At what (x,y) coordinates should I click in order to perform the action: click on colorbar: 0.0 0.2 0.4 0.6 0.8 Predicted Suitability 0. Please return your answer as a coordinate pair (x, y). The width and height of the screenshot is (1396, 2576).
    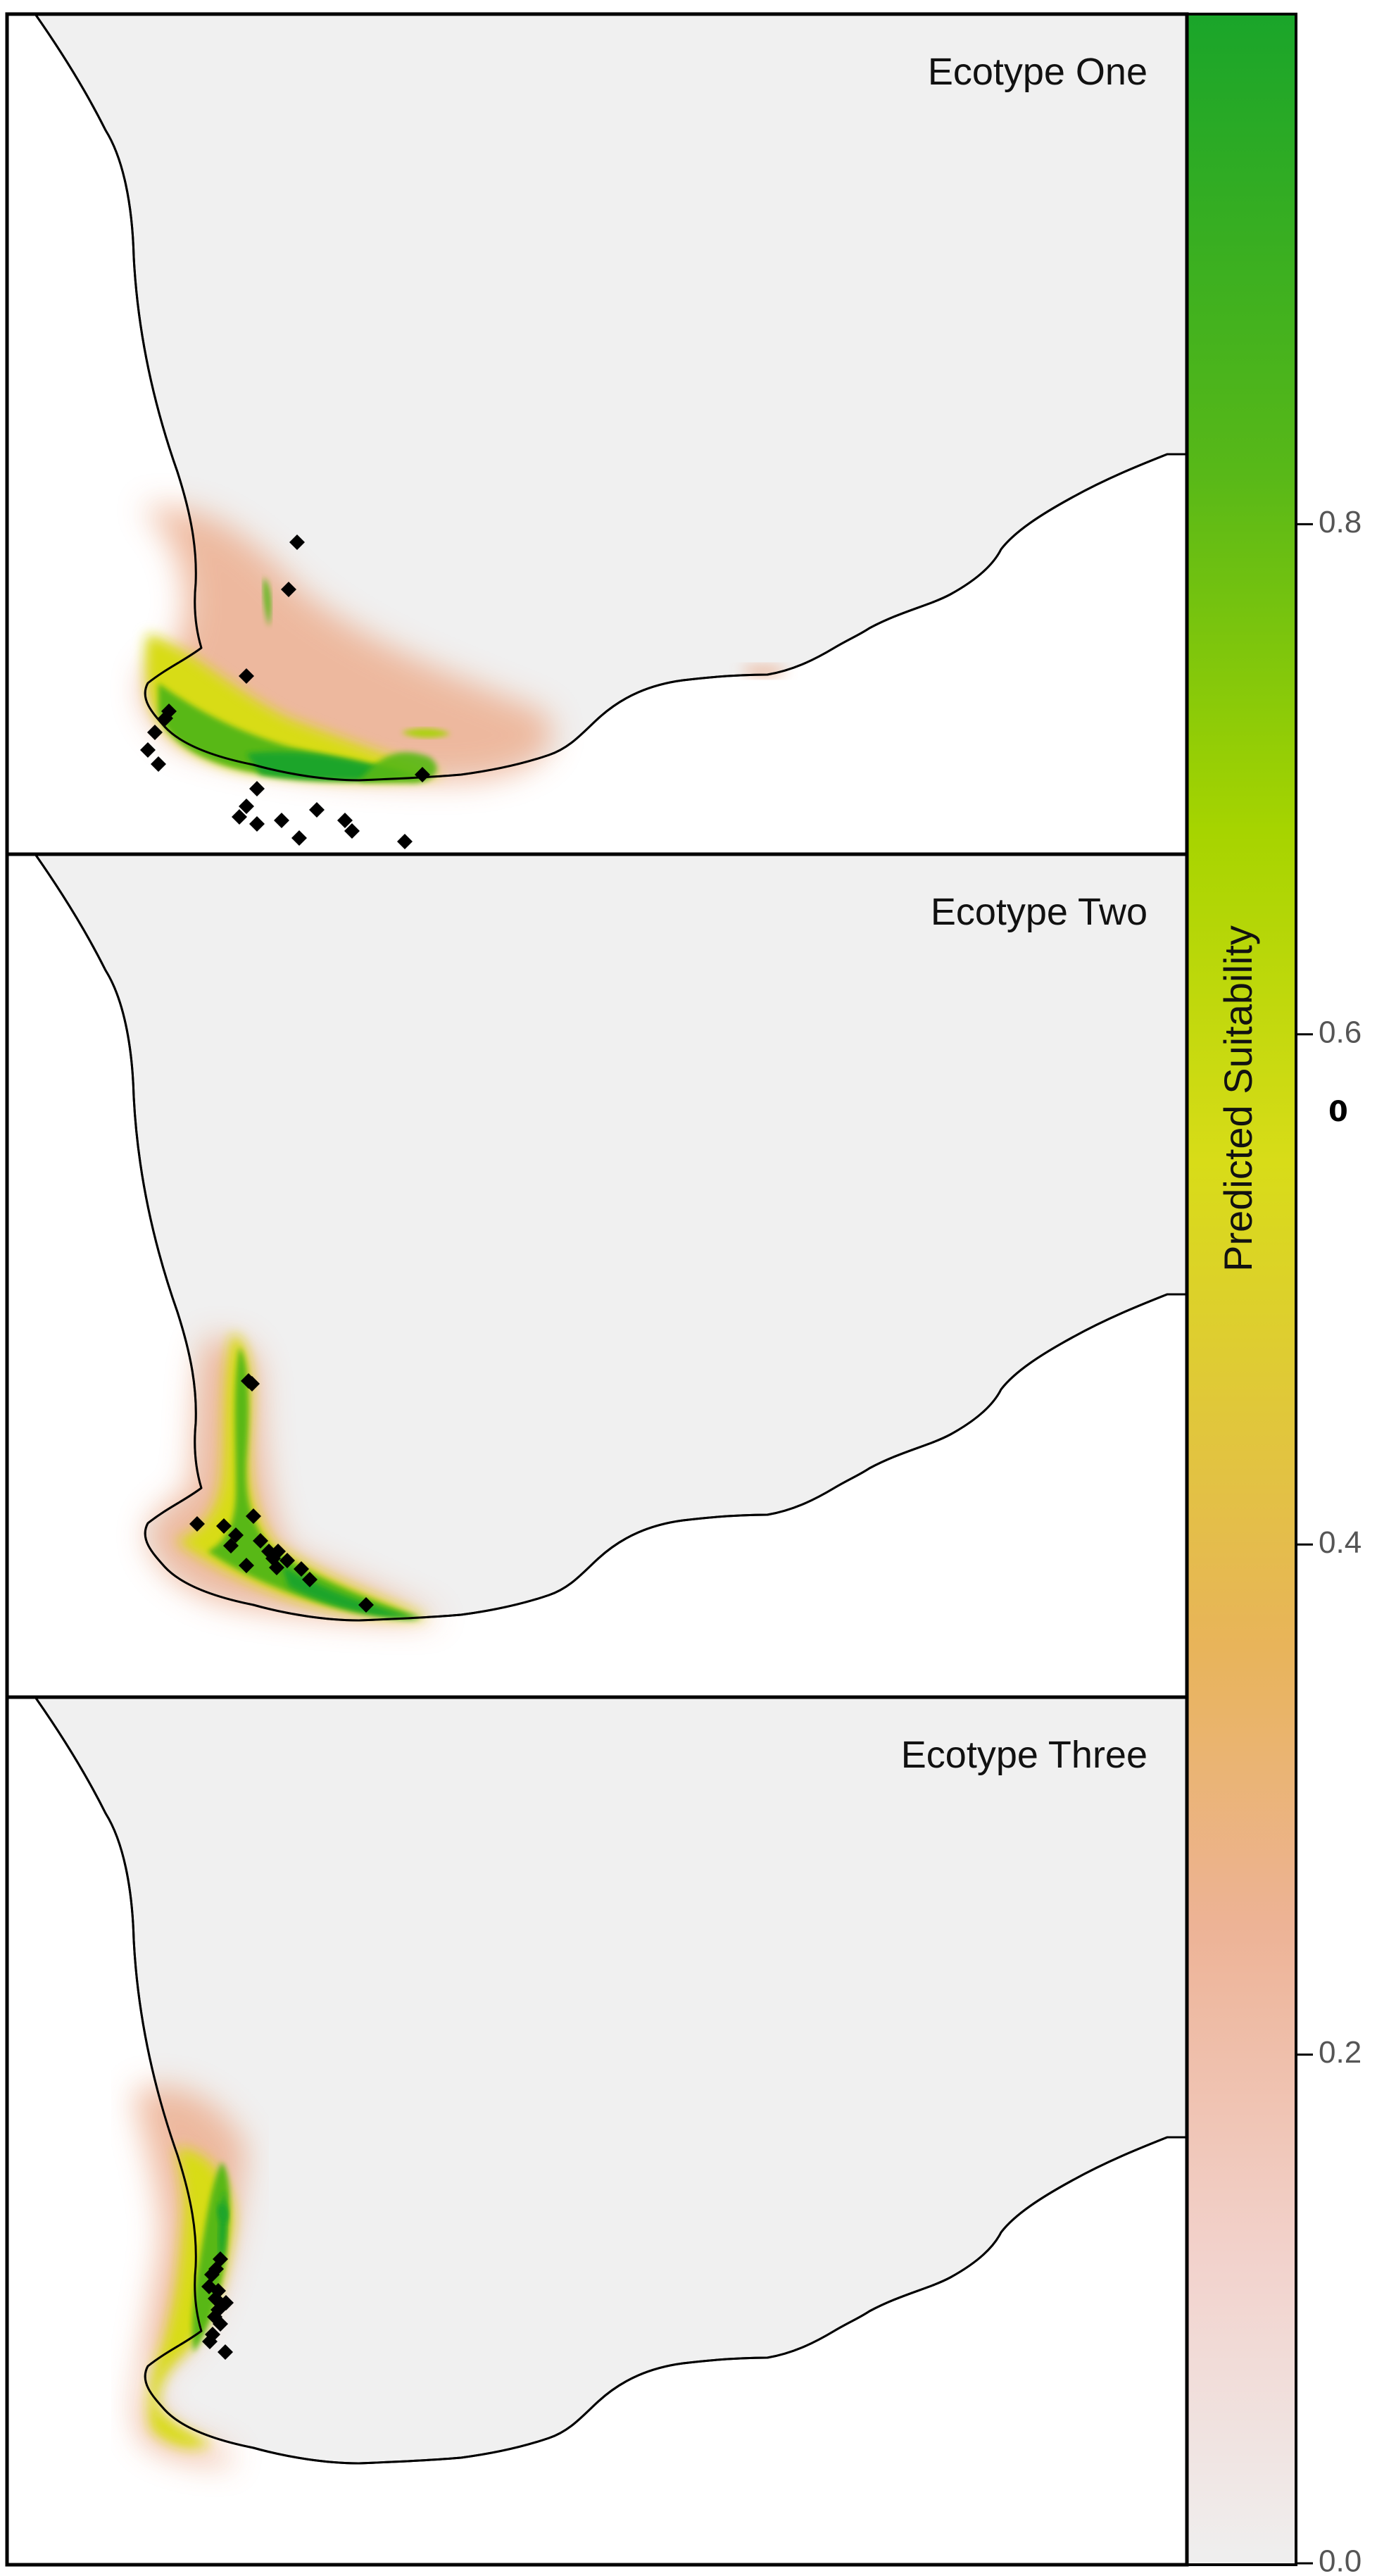
    Looking at the image, I should click on (1274, 1294).